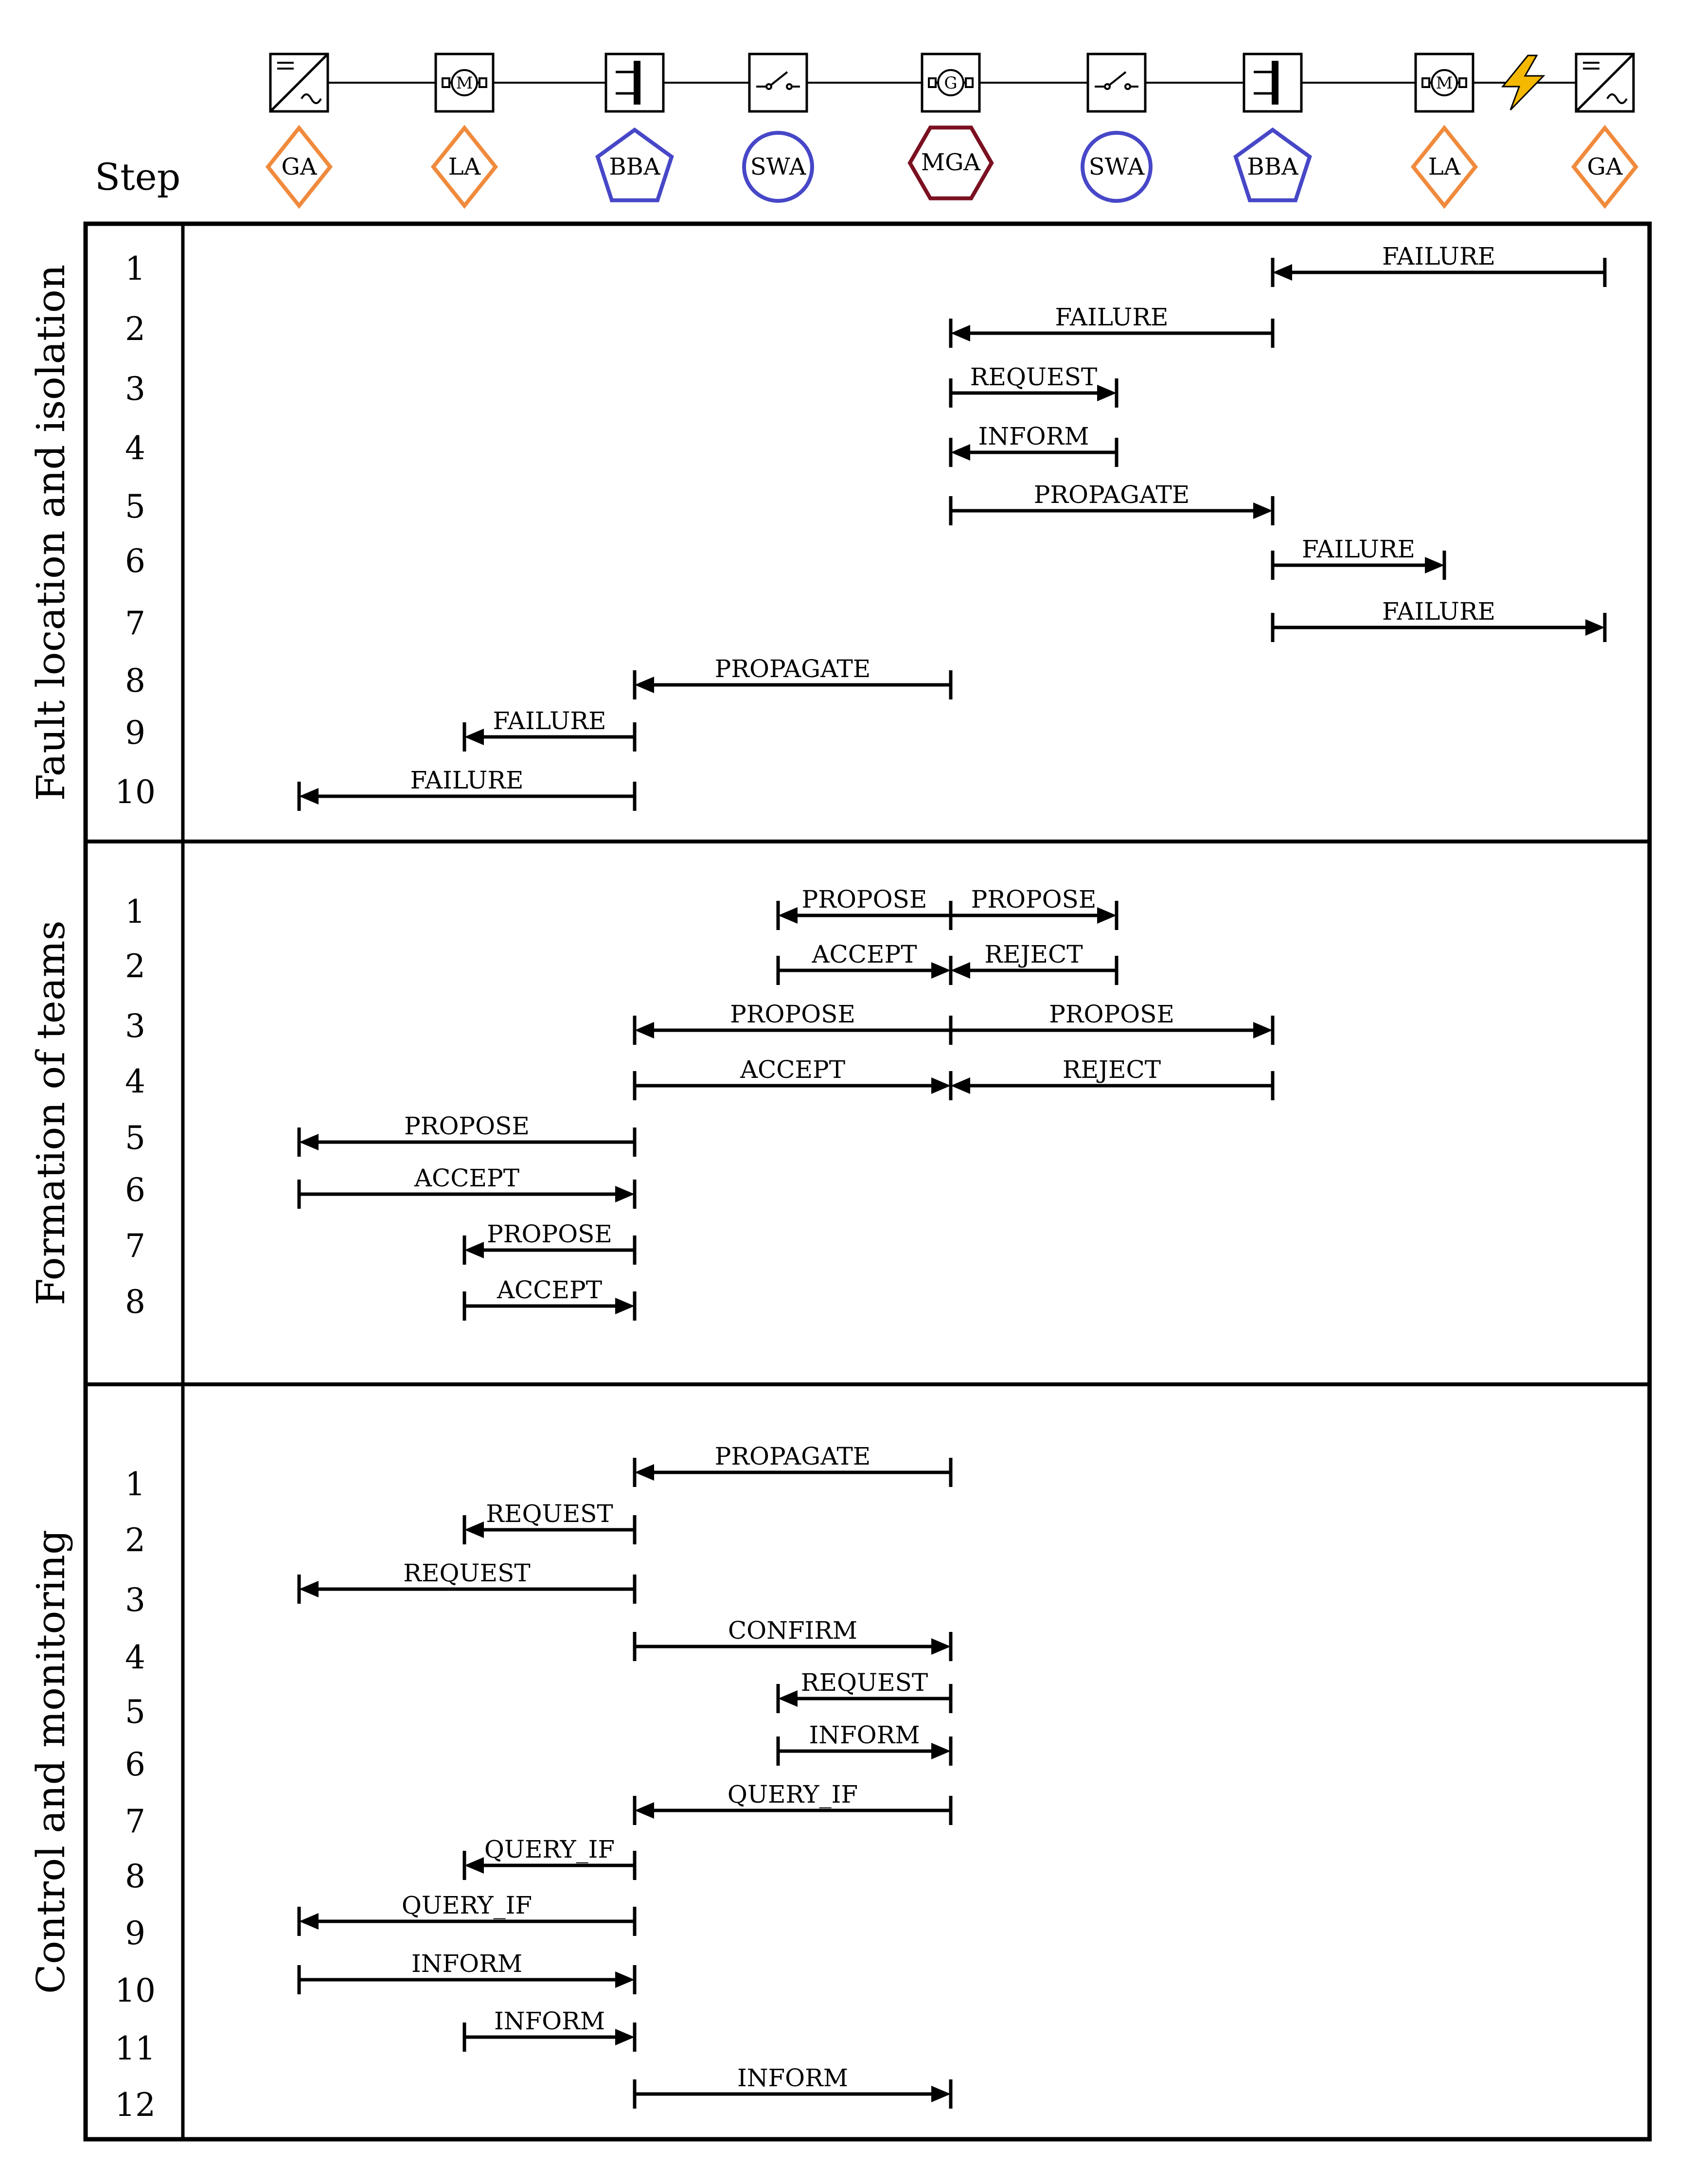  I want to click on agent-mga-5: MGA, so click(950, 162).